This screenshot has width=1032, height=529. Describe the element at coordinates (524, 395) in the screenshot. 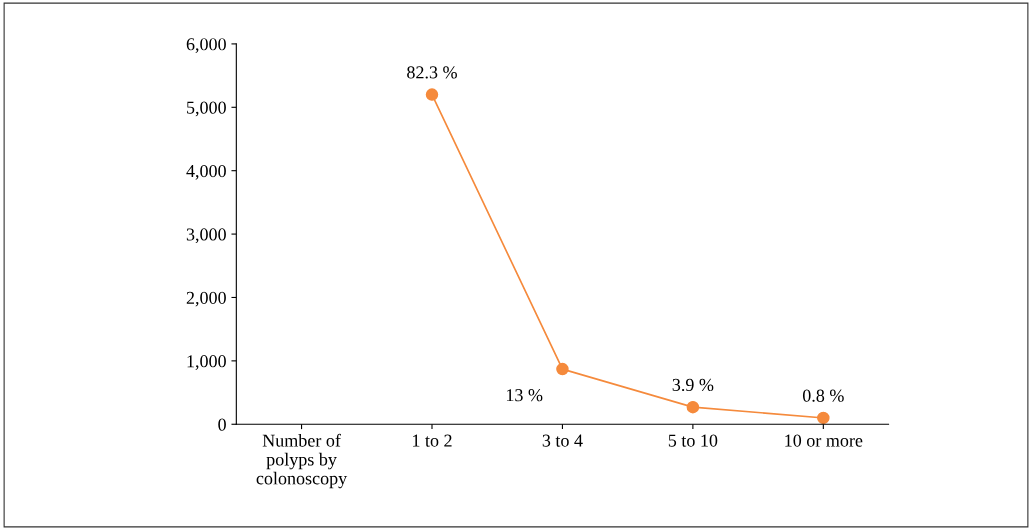

I see `annotation: 13 %` at that location.